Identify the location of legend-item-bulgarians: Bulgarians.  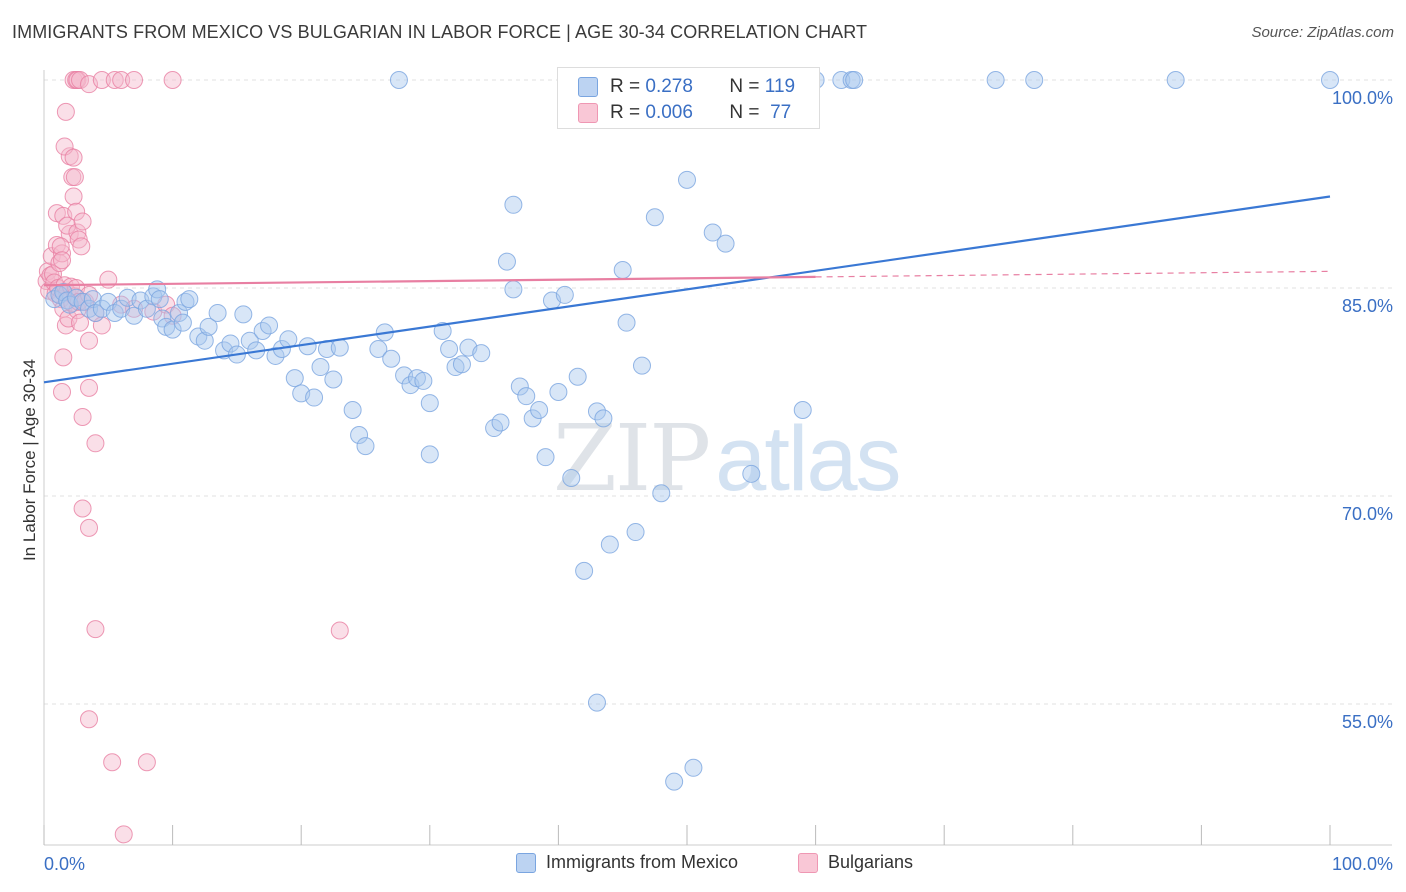
(855, 862).